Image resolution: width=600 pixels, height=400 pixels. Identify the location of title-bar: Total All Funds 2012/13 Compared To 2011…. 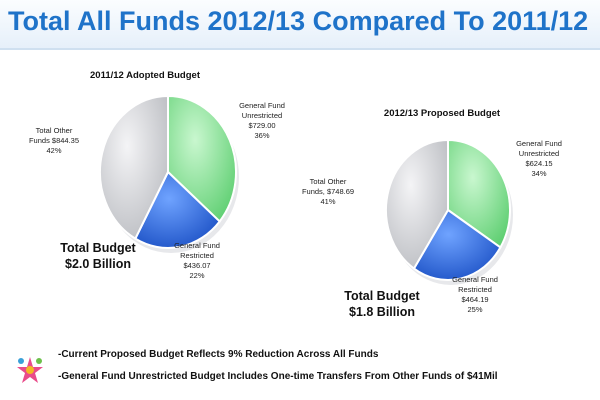
(300, 25).